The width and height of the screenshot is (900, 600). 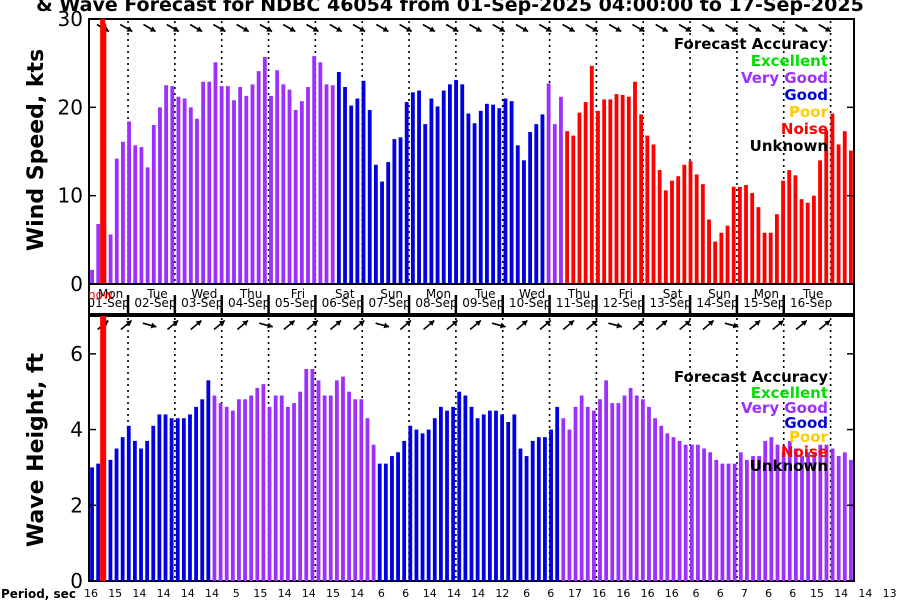 I want to click on wind-legend-good: Good, so click(x=806, y=95).